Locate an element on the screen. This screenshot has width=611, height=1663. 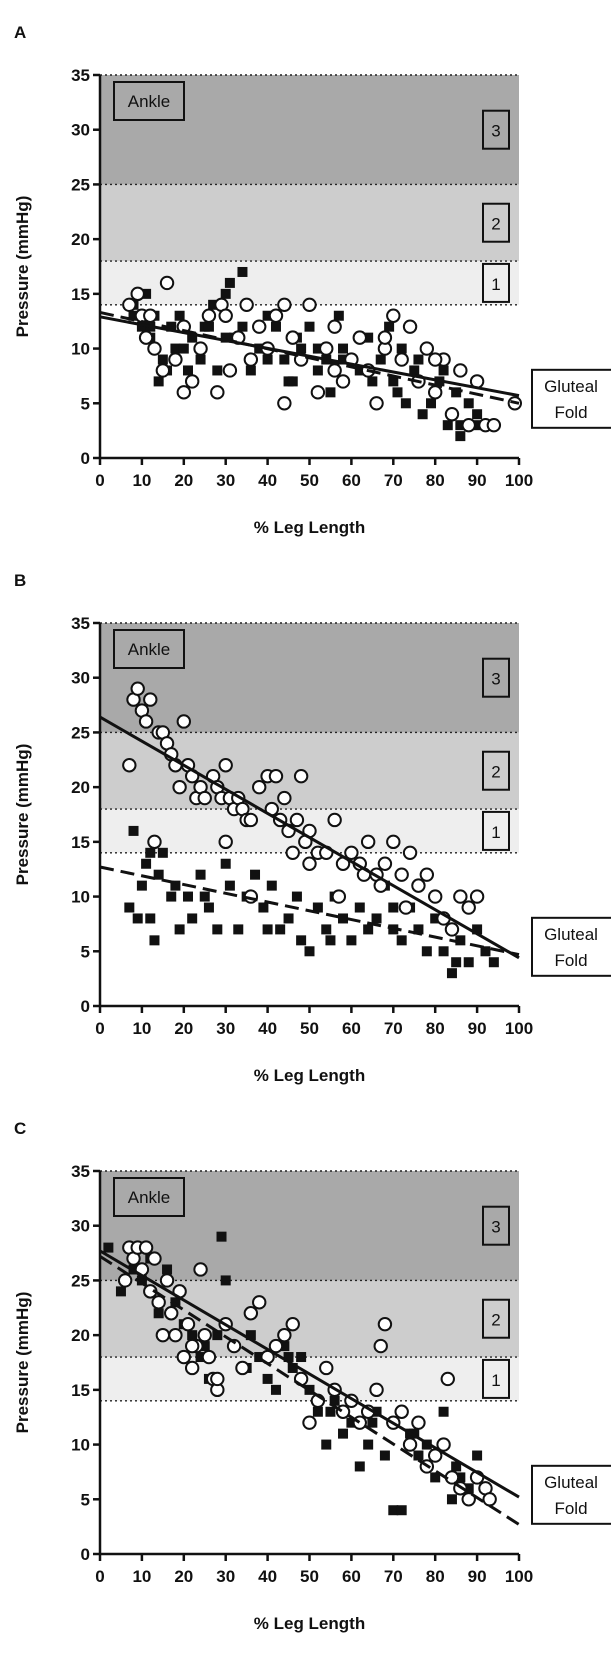
x-tick-label: 80 is located at coordinates (435, 1576).